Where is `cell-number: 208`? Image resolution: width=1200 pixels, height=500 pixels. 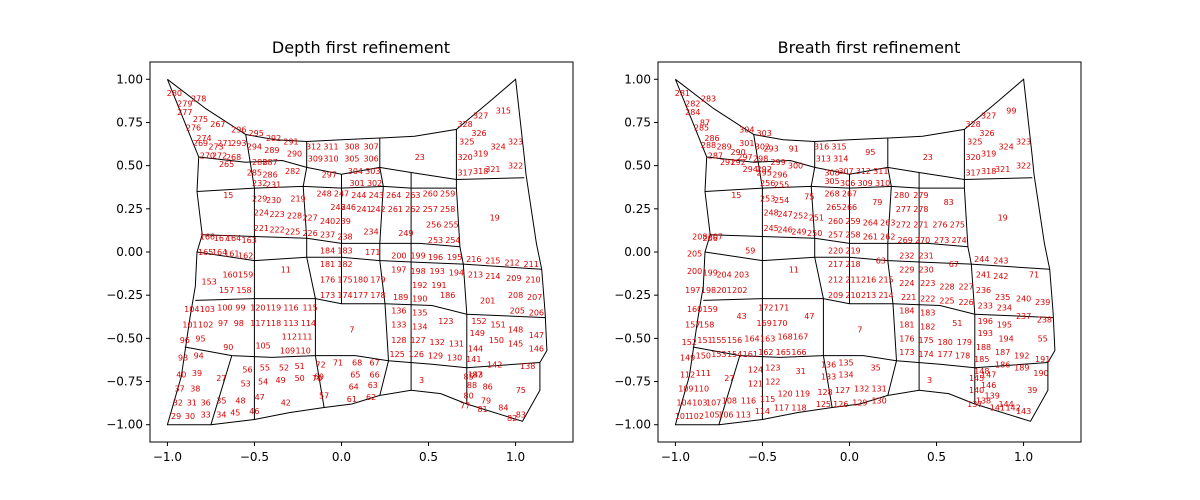 cell-number: 208 is located at coordinates (699, 237).